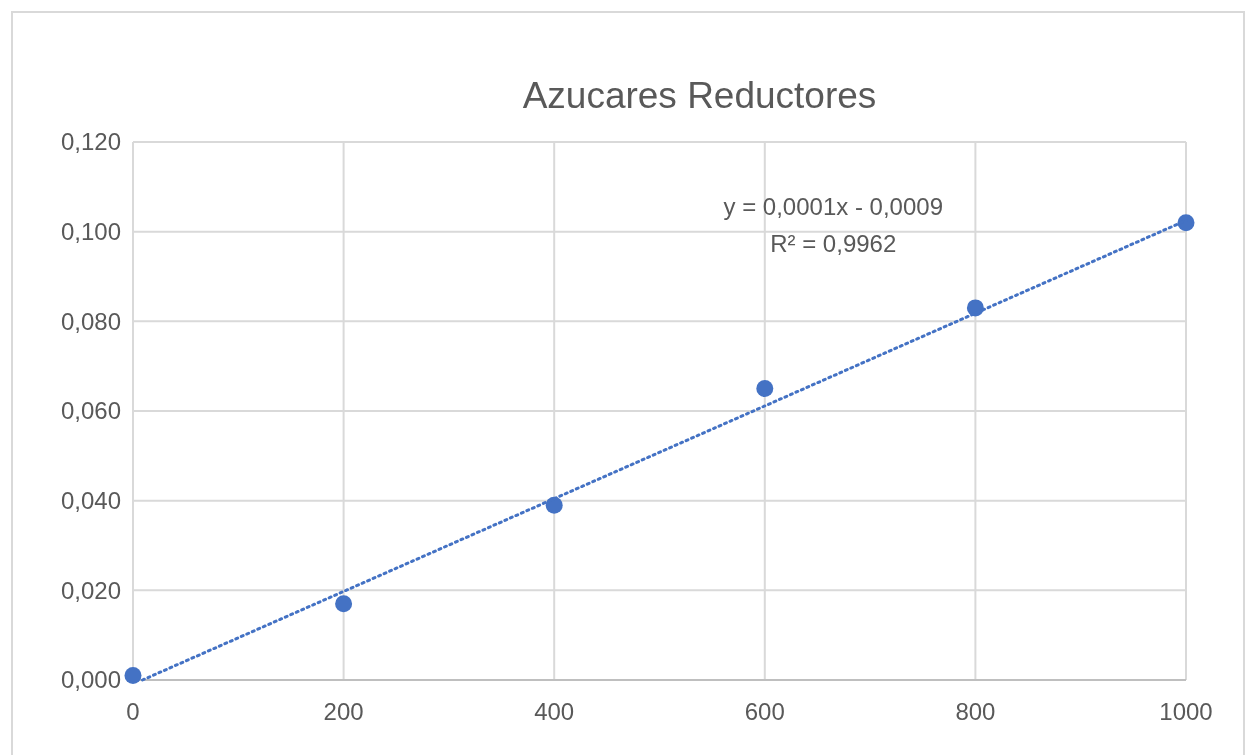 Image resolution: width=1246 pixels, height=755 pixels. Describe the element at coordinates (90, 680) in the screenshot. I see `y-tick-label: 0,000` at that location.